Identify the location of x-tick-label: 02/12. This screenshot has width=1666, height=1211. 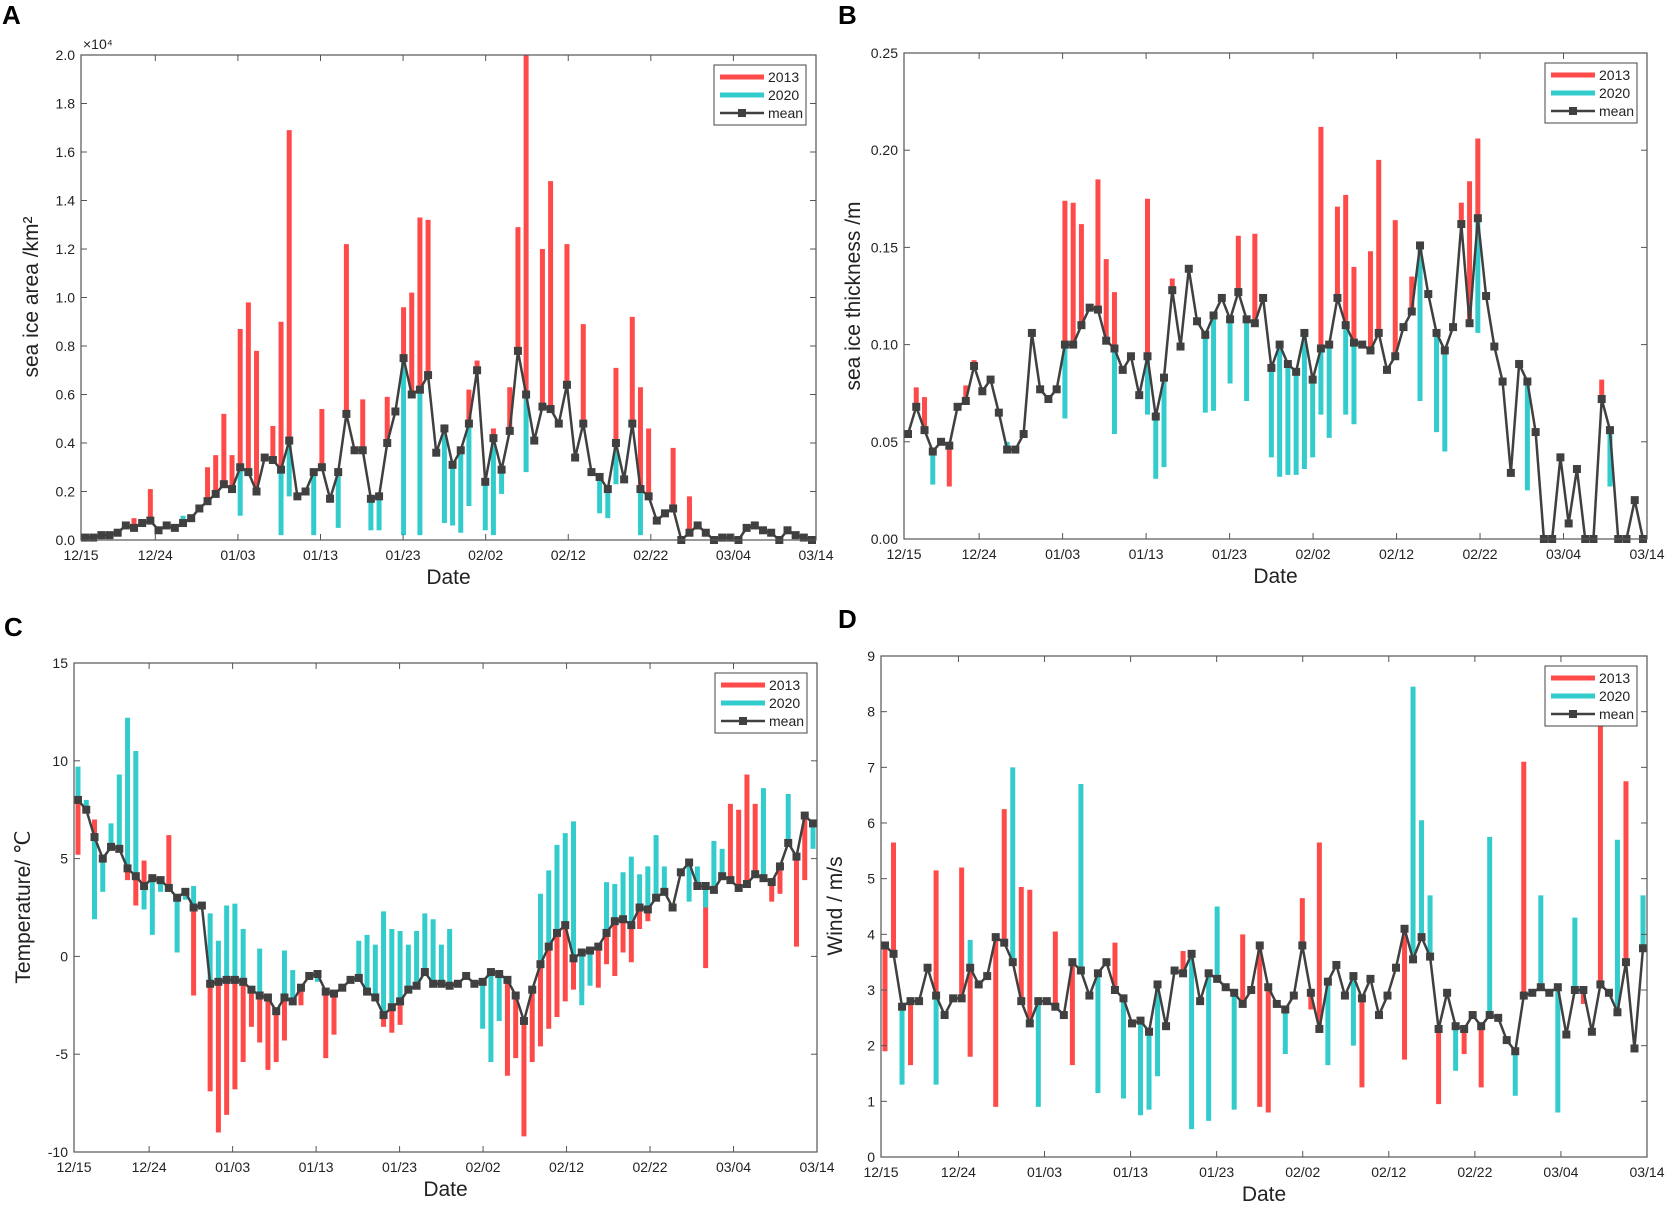
(1388, 1172).